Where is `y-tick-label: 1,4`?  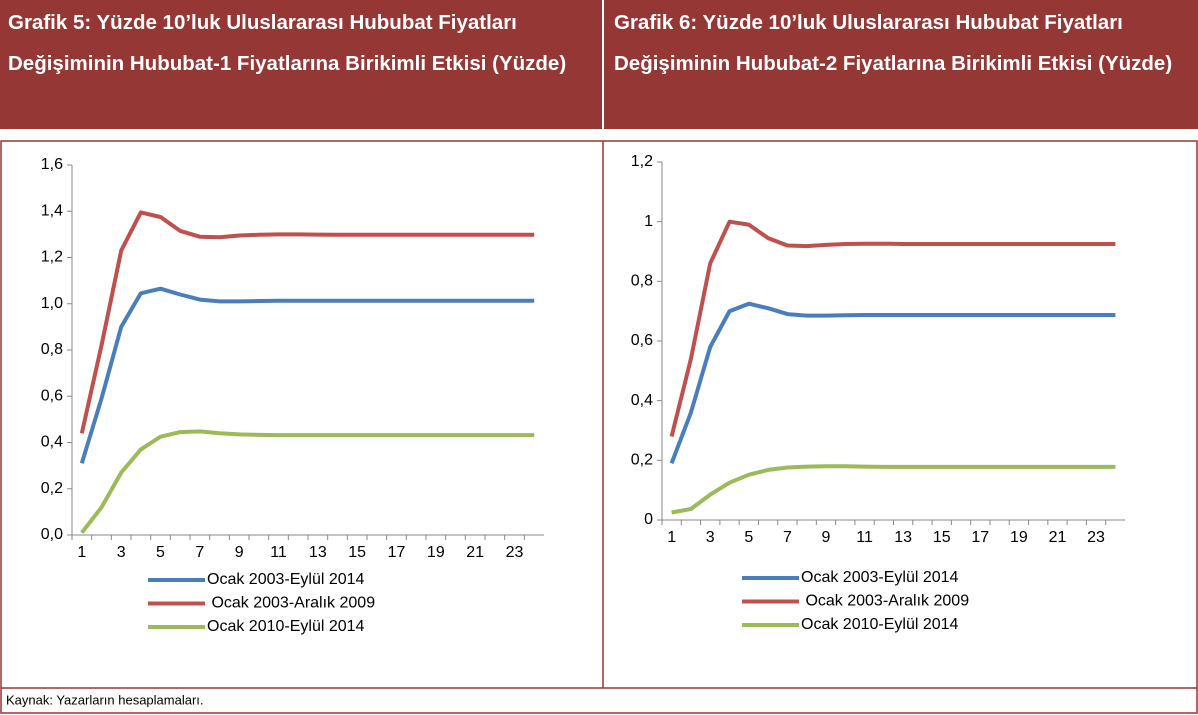
y-tick-label: 1,4 is located at coordinates (52, 210).